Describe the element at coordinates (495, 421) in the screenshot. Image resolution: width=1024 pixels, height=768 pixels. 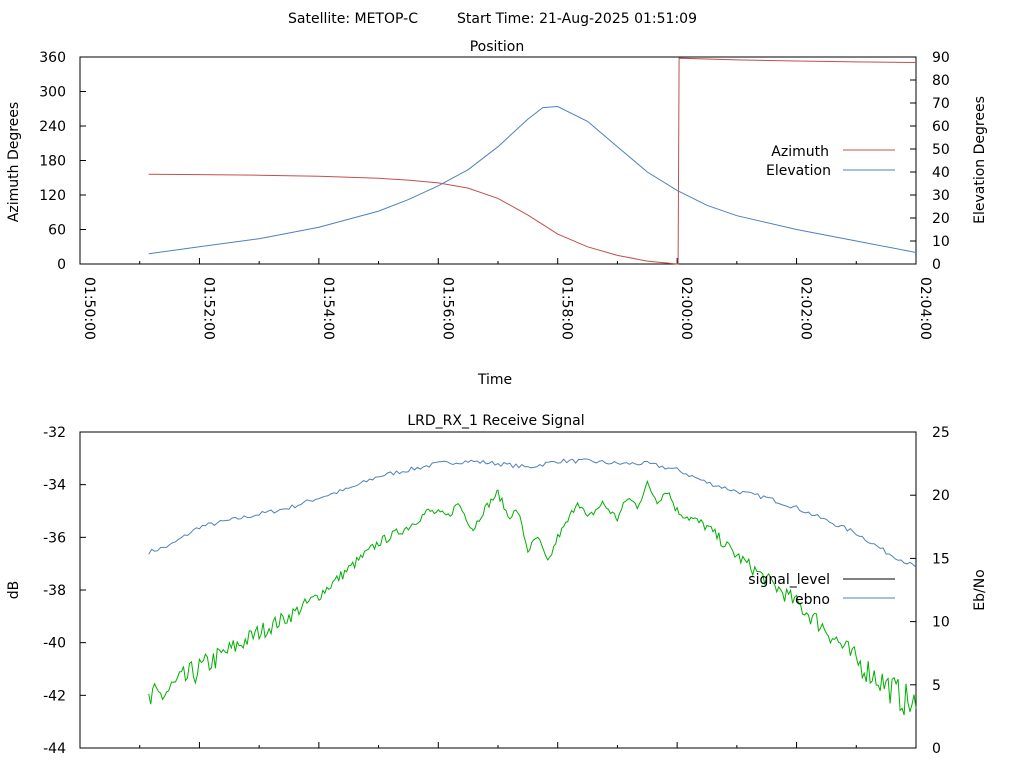
I see `signal-chart-title: LRD_RX_1 Receive Signal` at that location.